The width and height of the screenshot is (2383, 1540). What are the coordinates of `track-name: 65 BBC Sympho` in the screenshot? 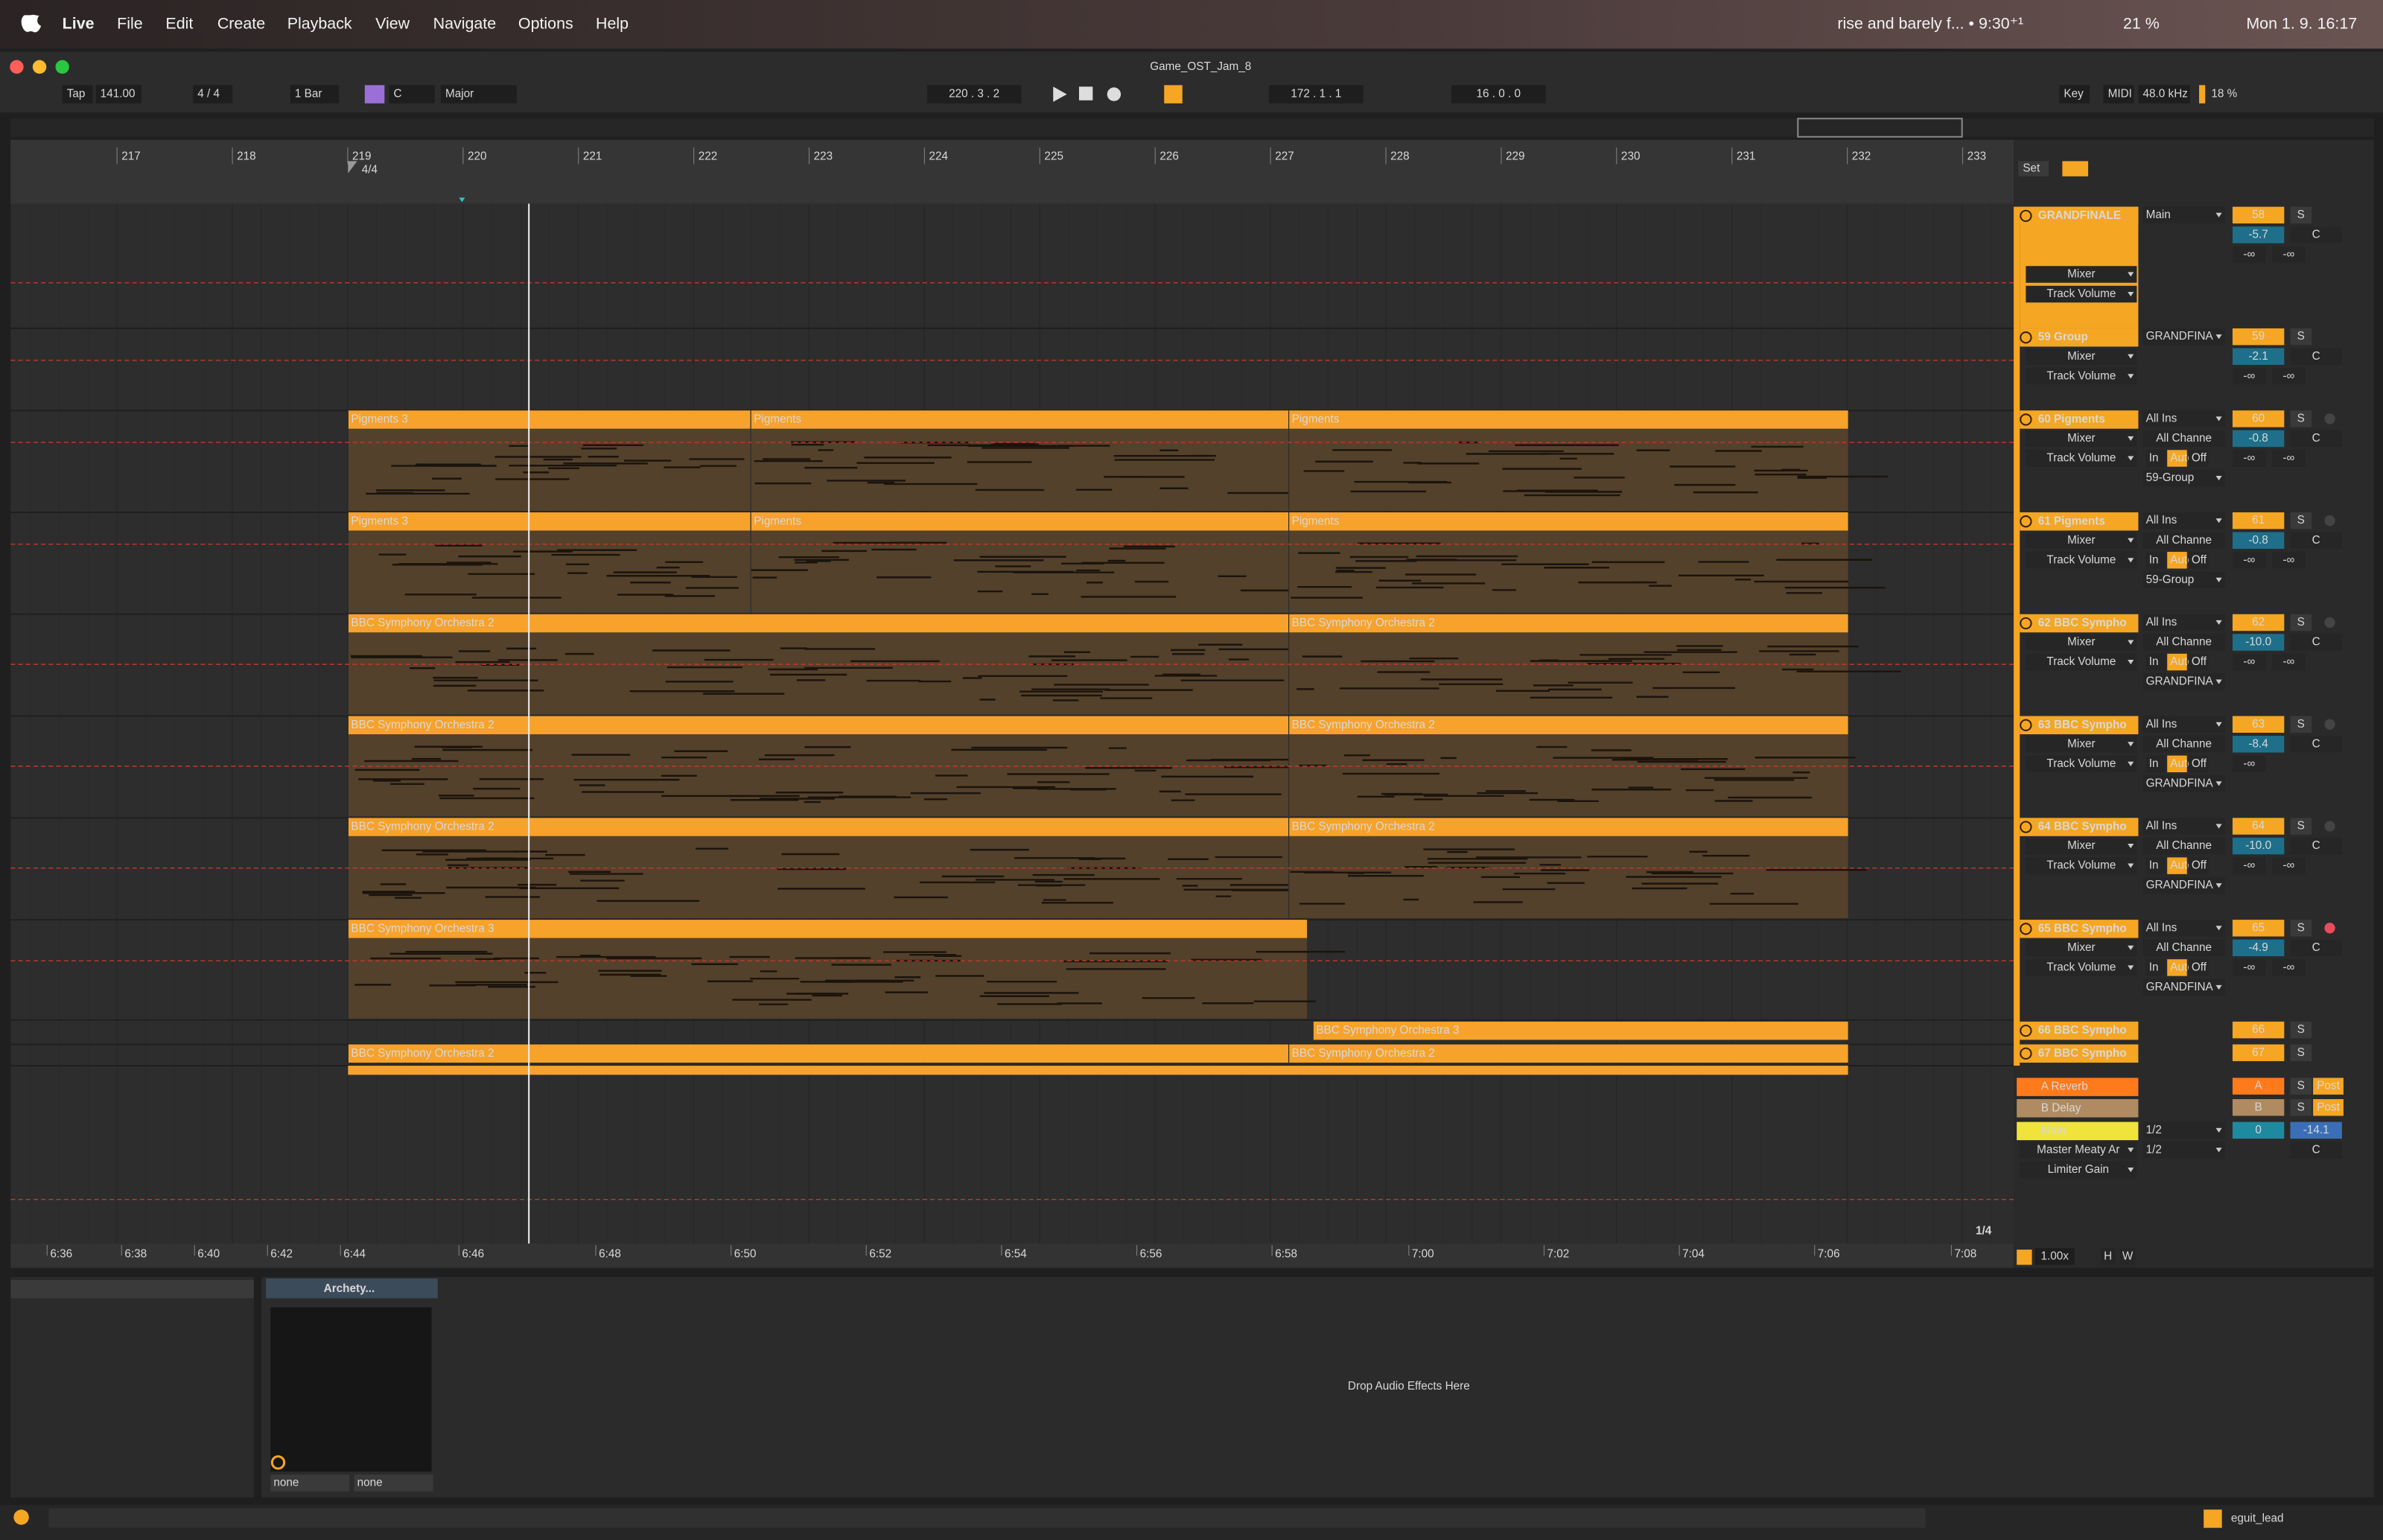 It's located at (2082, 928).